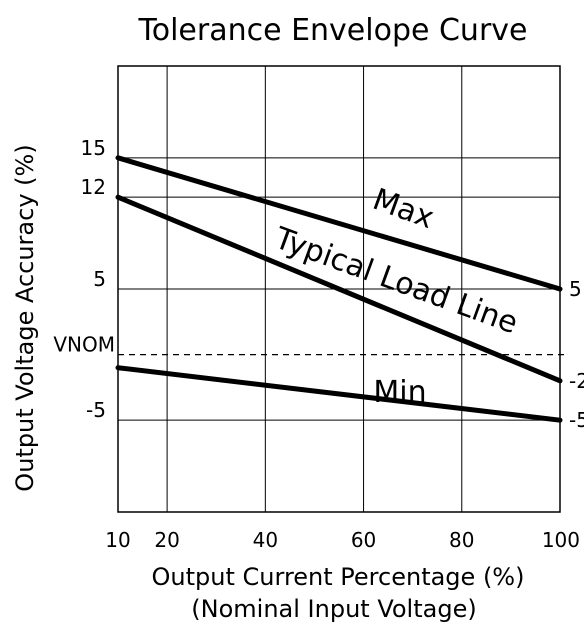 Image resolution: width=584 pixels, height=627 pixels. Describe the element at coordinates (93, 148) in the screenshot. I see `y-tick-label-15: 15` at that location.